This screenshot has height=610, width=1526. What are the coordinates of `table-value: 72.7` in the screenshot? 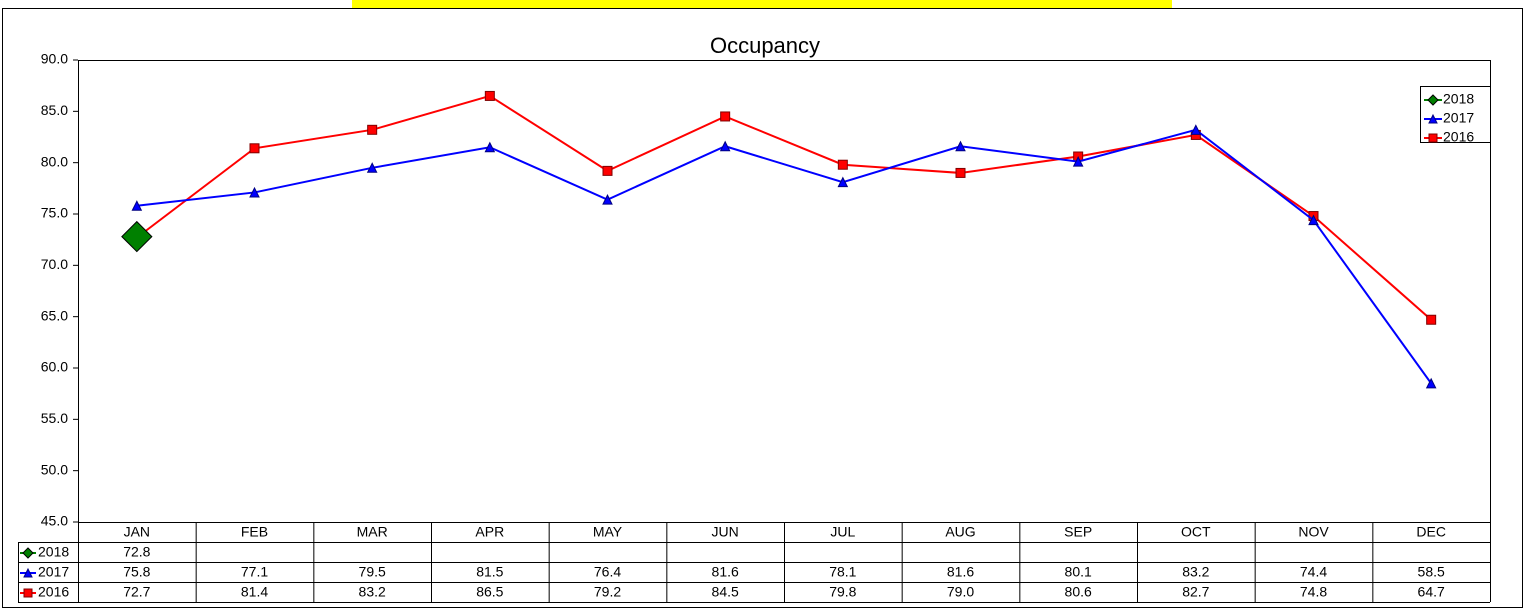 It's located at (136, 592).